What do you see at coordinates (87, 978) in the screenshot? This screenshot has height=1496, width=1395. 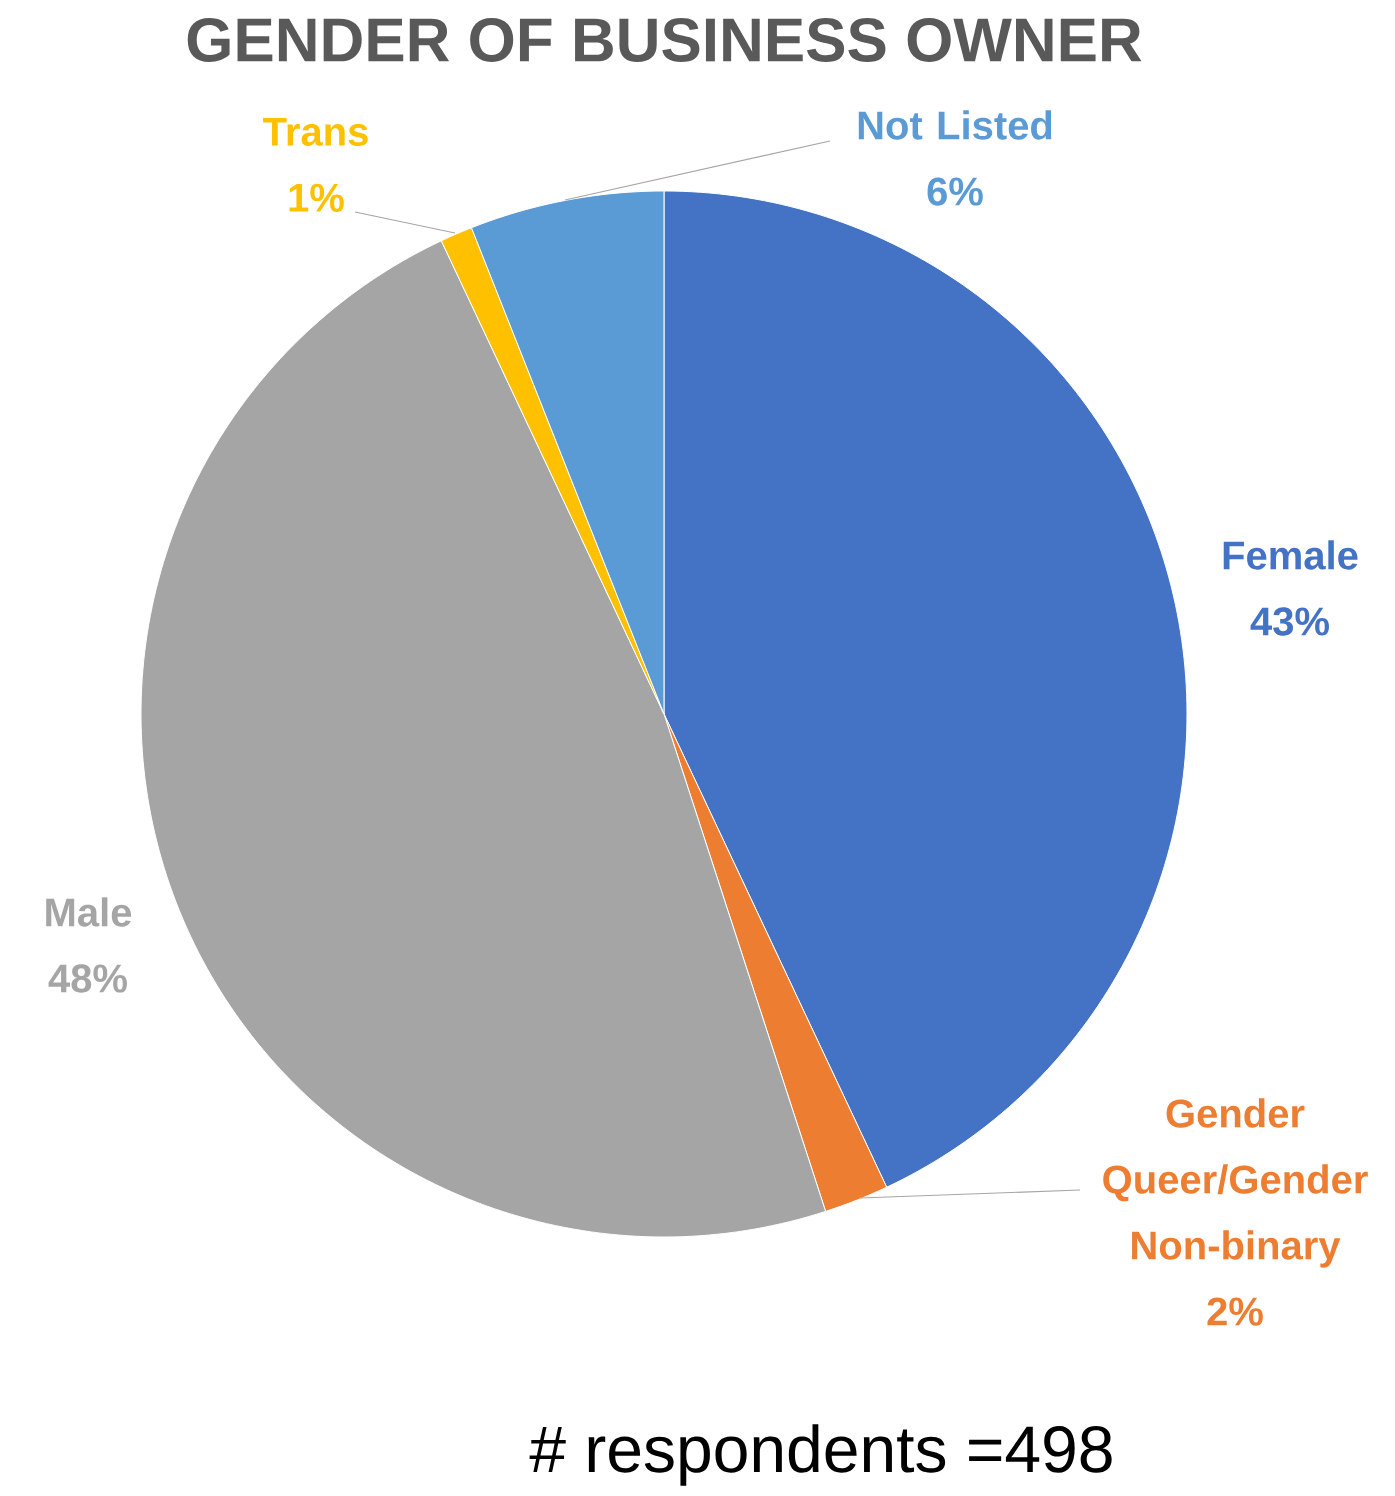 I see `data-label: 48%` at bounding box center [87, 978].